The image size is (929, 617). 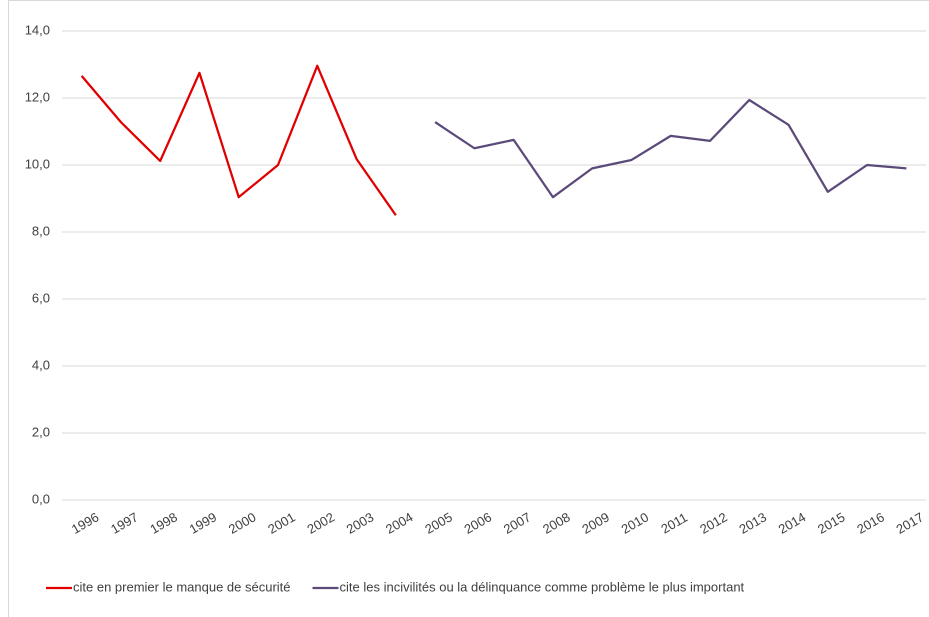 What do you see at coordinates (399, 522) in the screenshot?
I see `x-tick-label: 2004` at bounding box center [399, 522].